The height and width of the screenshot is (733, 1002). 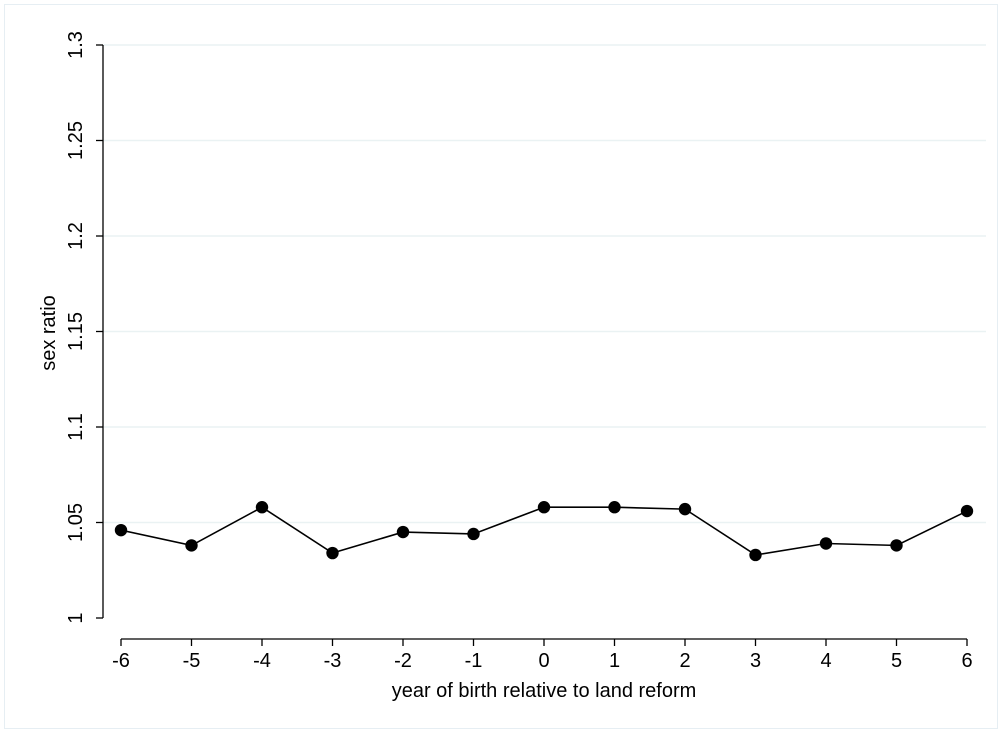 What do you see at coordinates (76, 331) in the screenshot?
I see `y-tick-label: 1.15` at bounding box center [76, 331].